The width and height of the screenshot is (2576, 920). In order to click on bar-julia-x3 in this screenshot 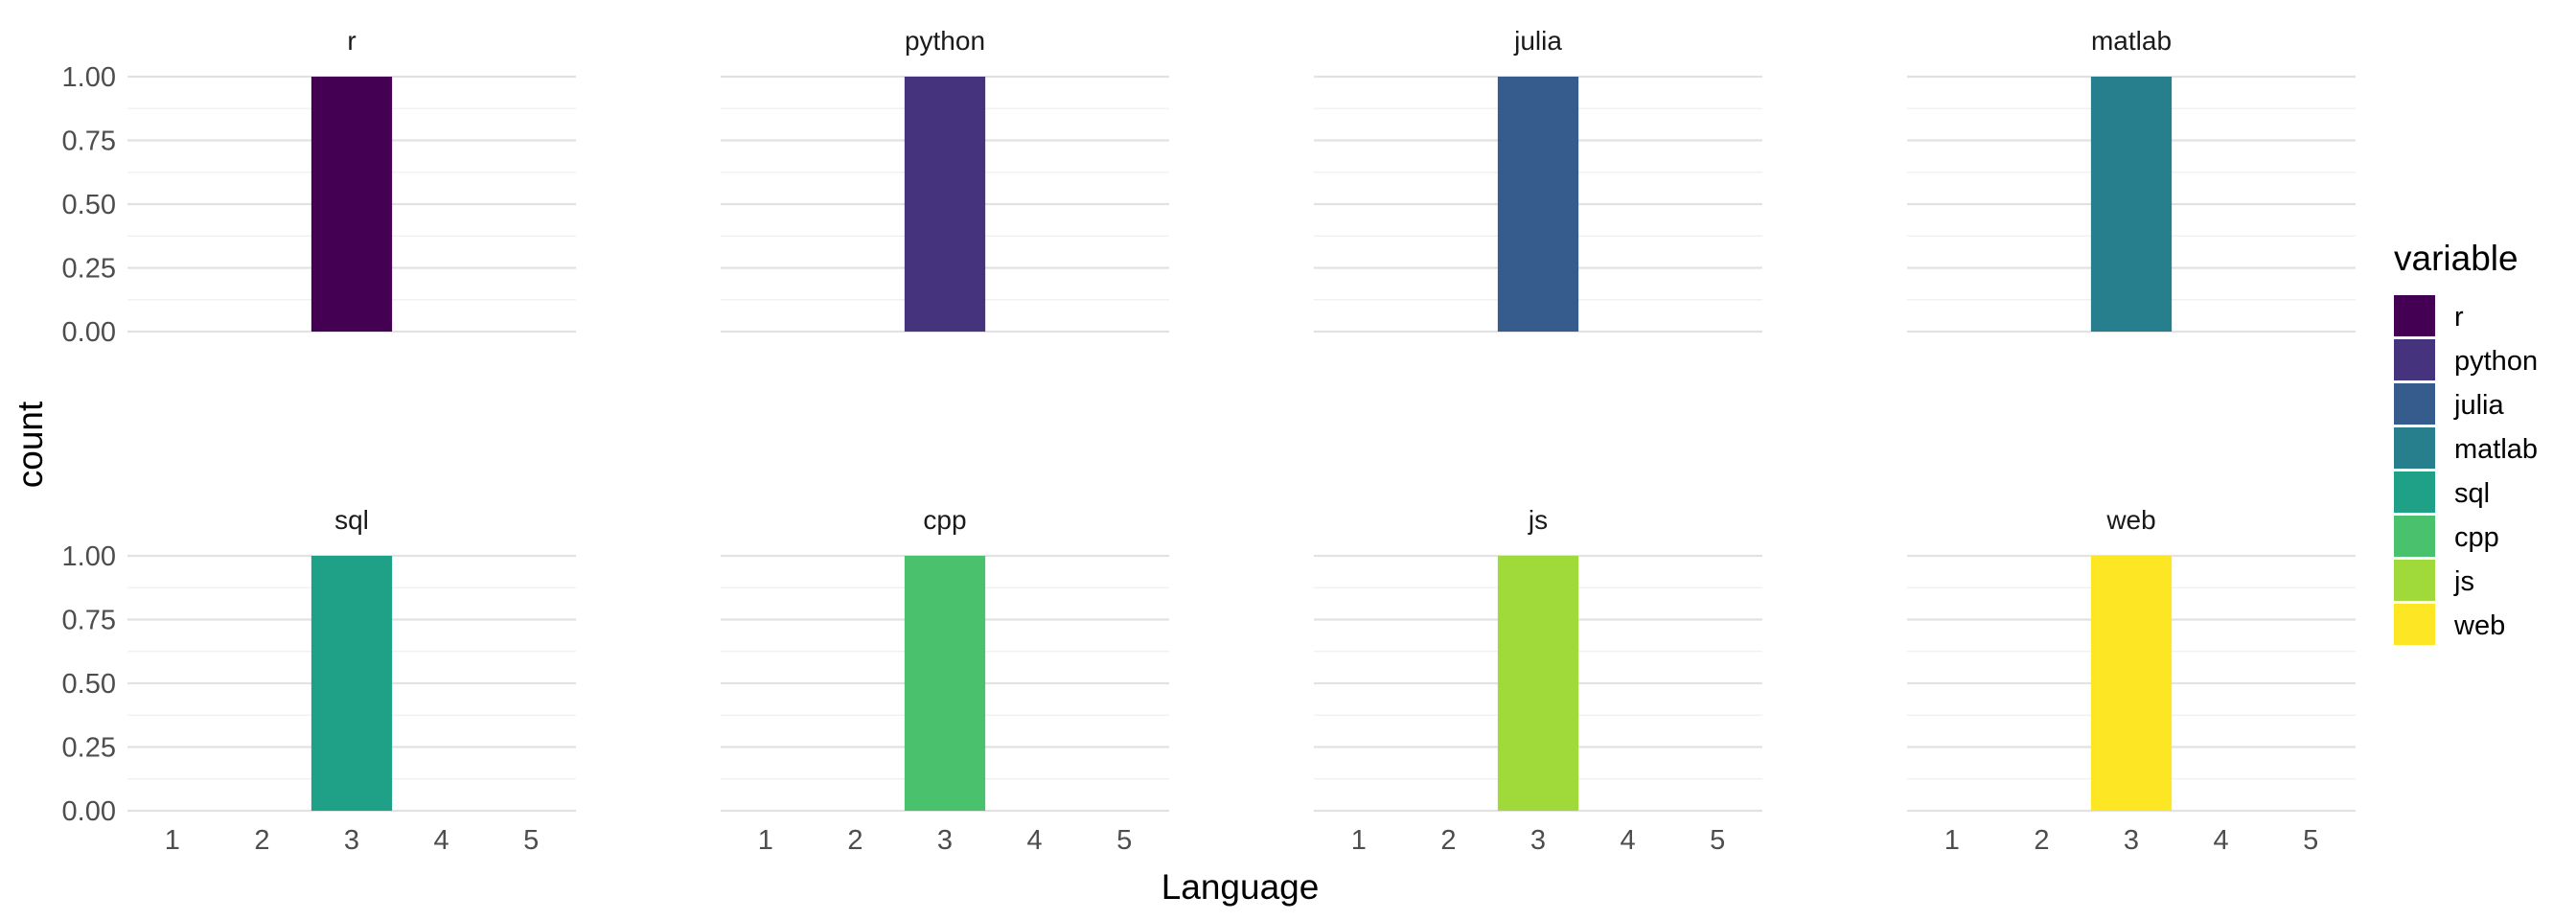, I will do `click(1538, 204)`.